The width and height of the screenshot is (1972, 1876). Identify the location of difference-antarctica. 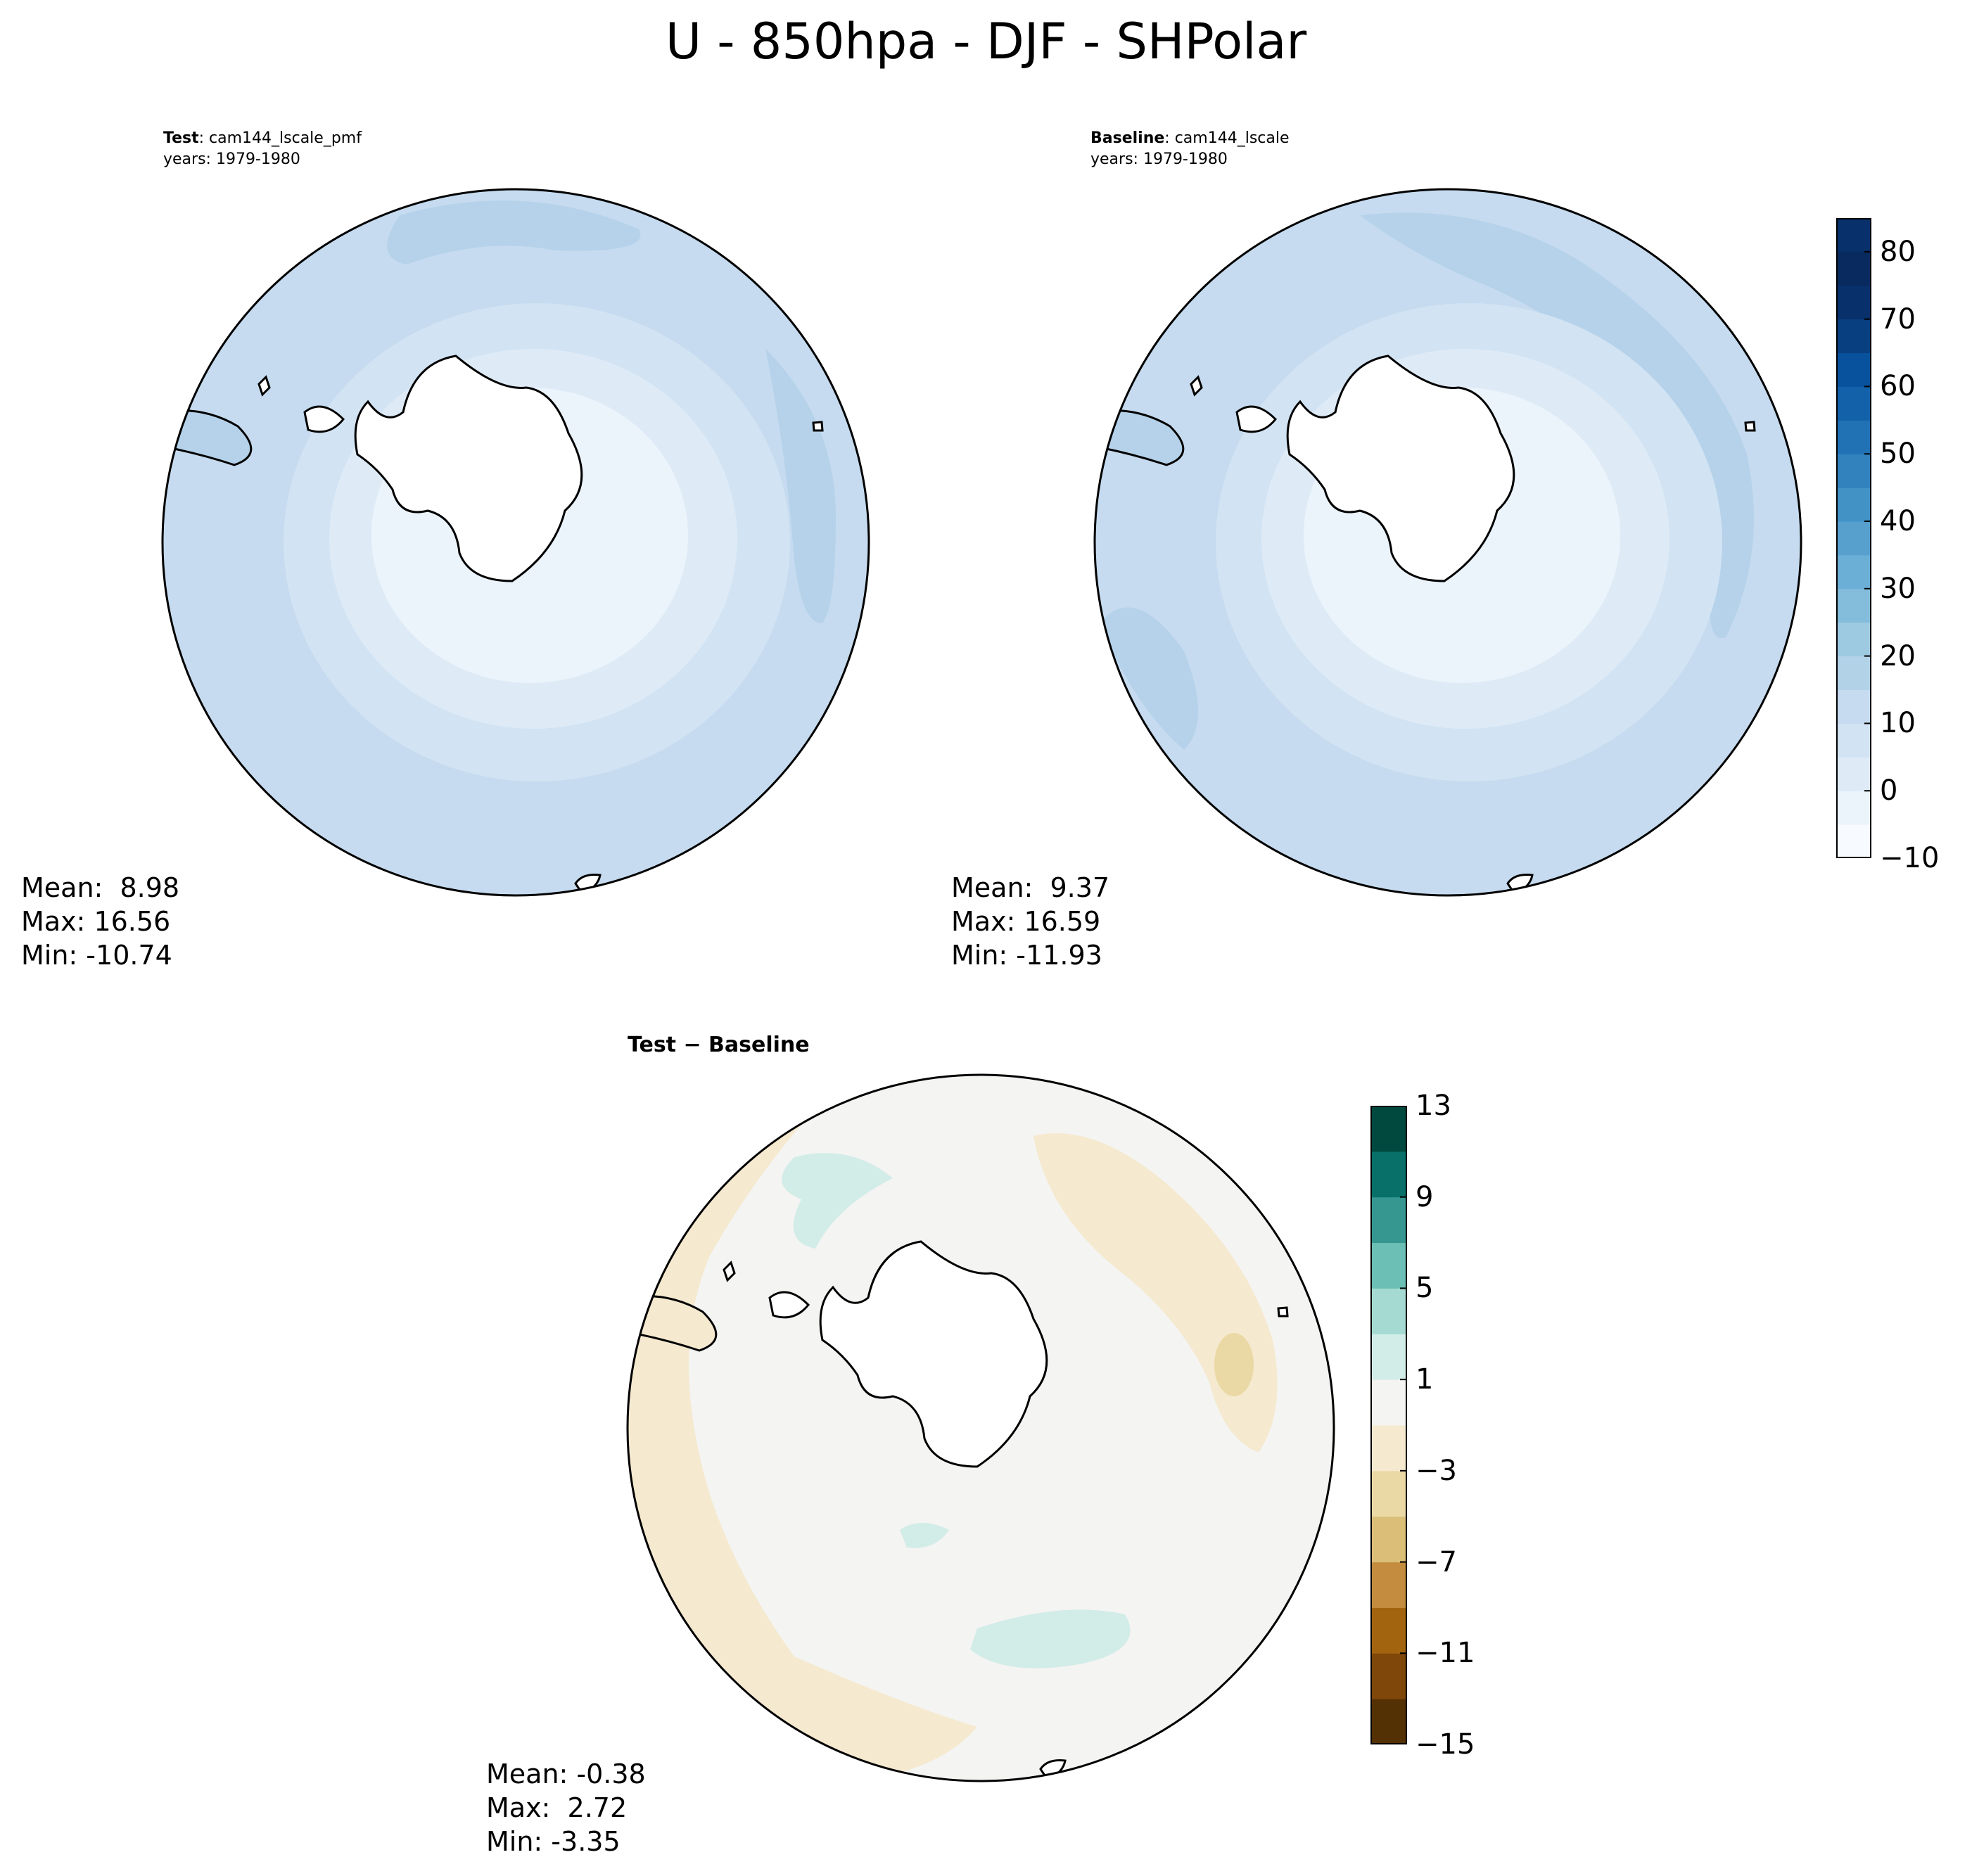
(934, 1354).